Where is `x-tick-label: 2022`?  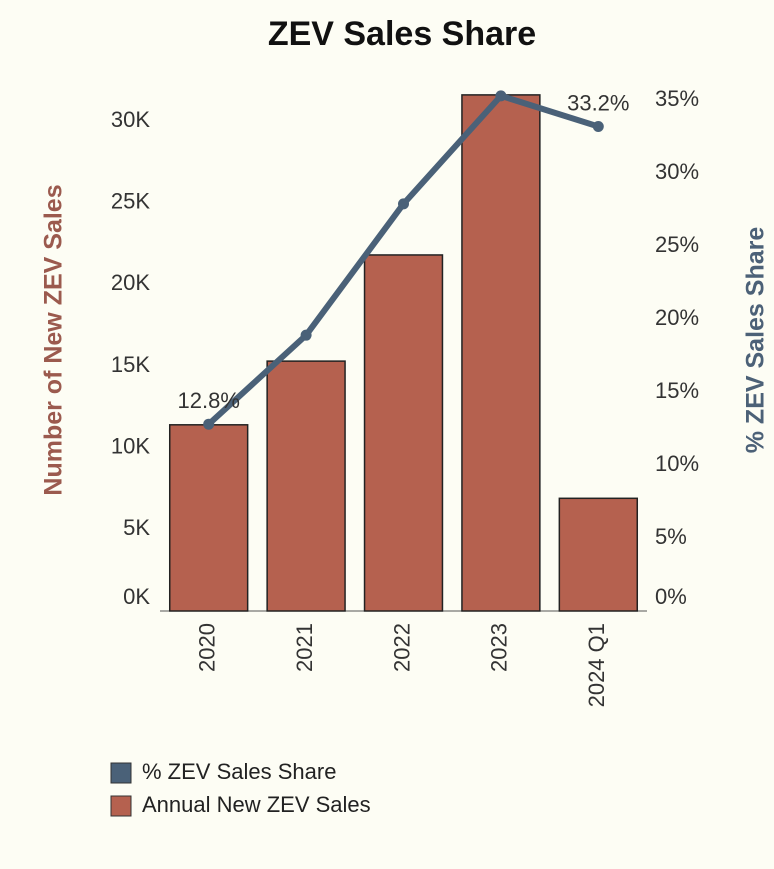 x-tick-label: 2022 is located at coordinates (401, 647).